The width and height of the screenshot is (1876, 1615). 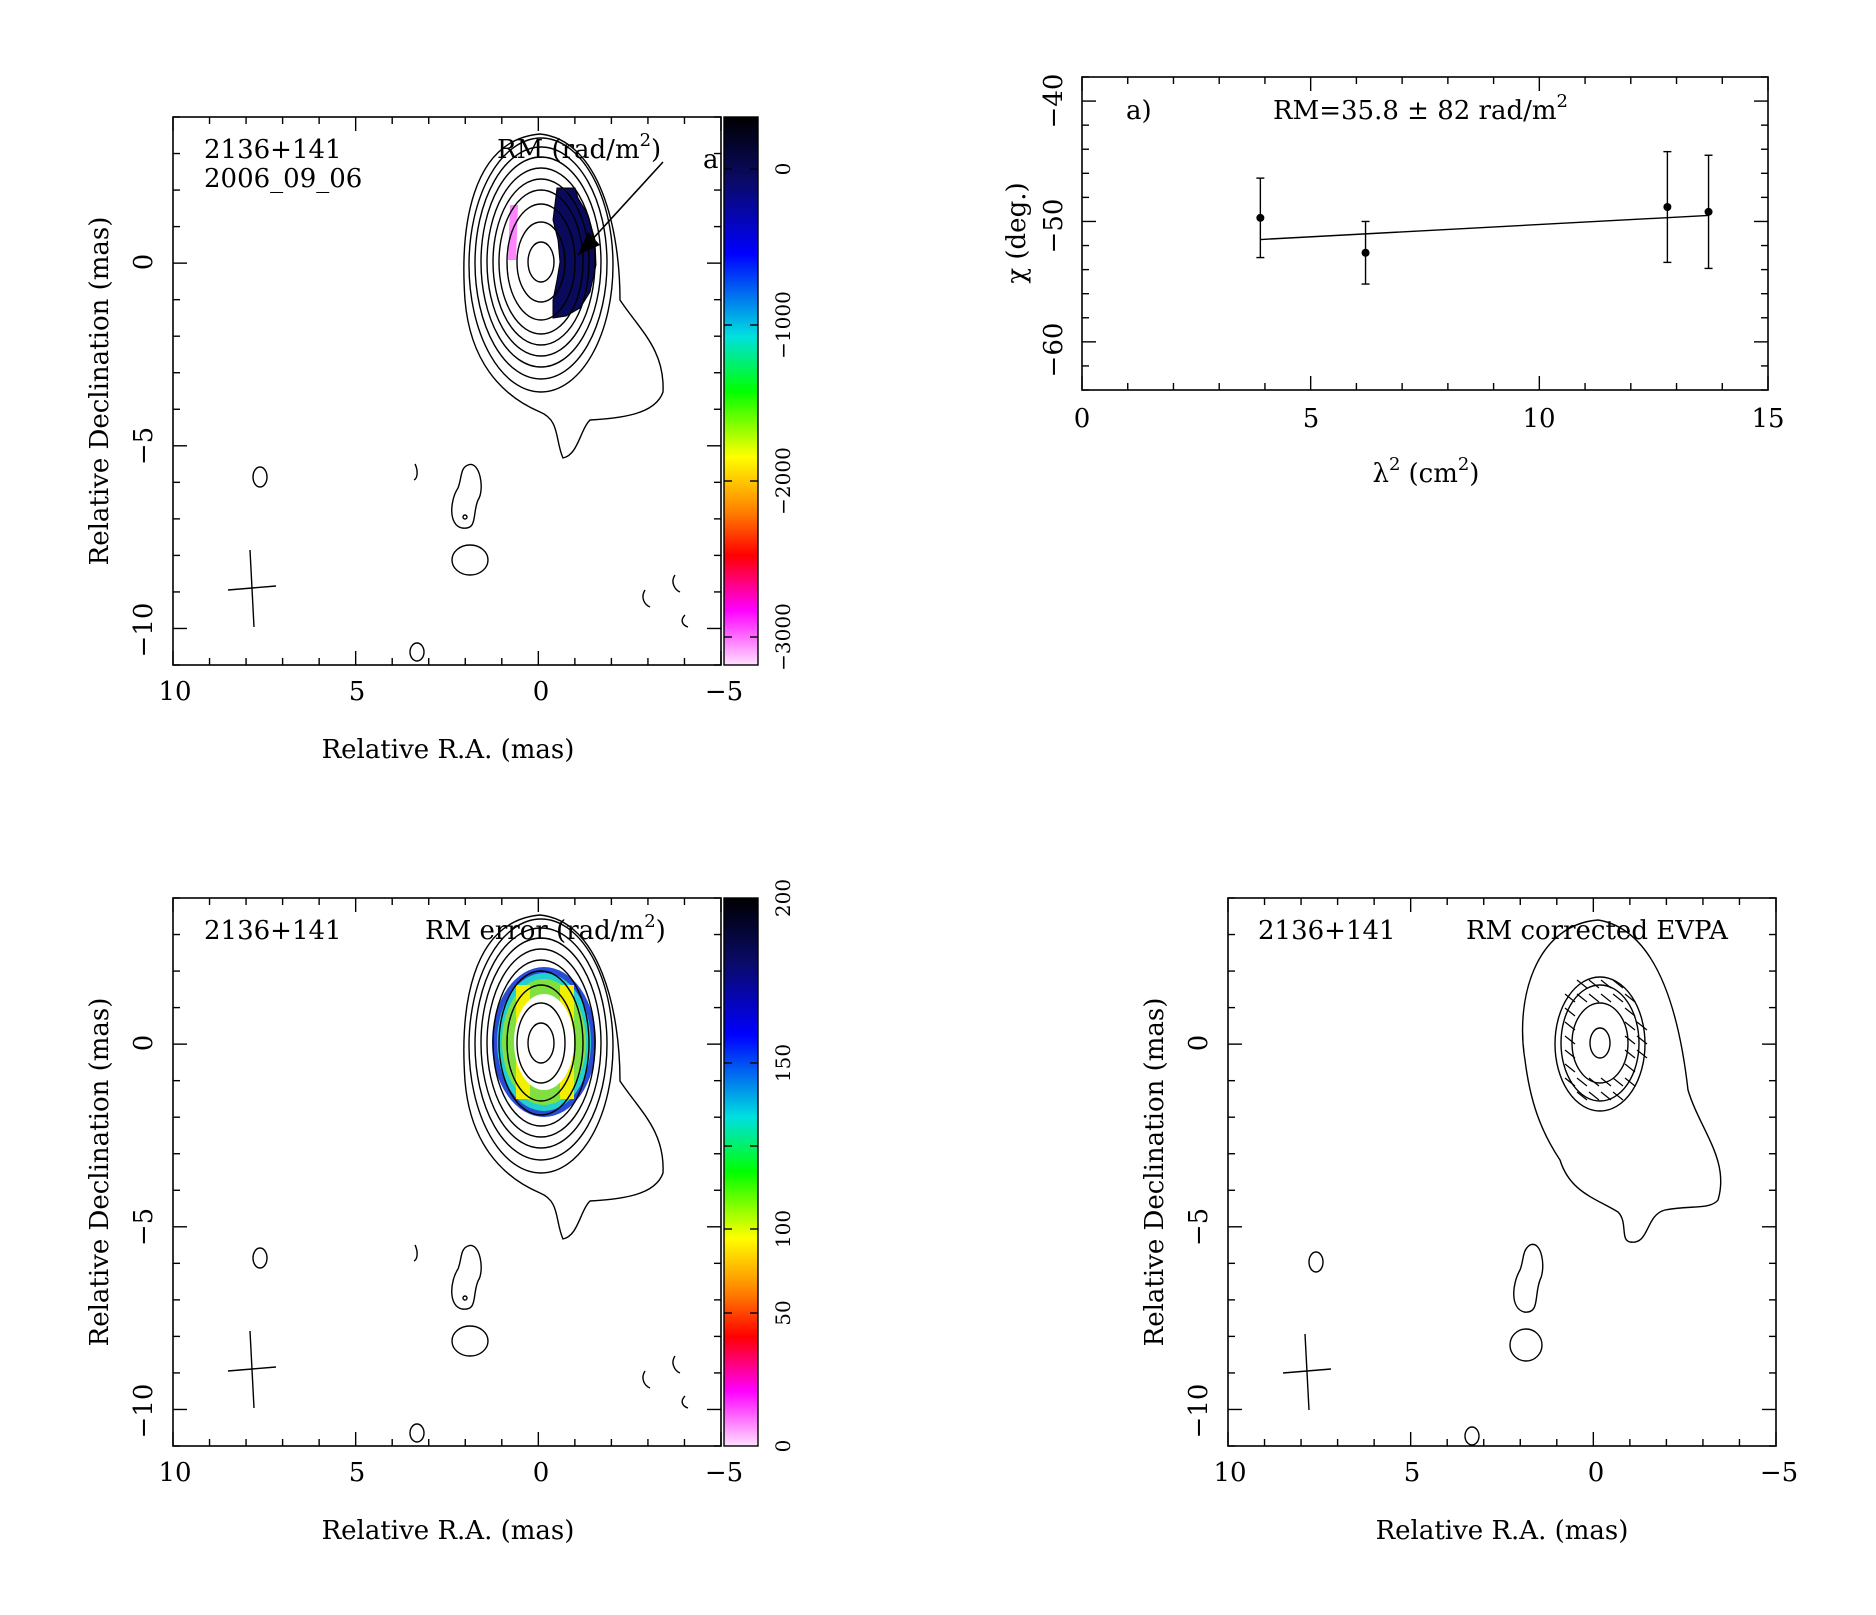 What do you see at coordinates (470, 397) in the screenshot?
I see `rm-map-contours` at bounding box center [470, 397].